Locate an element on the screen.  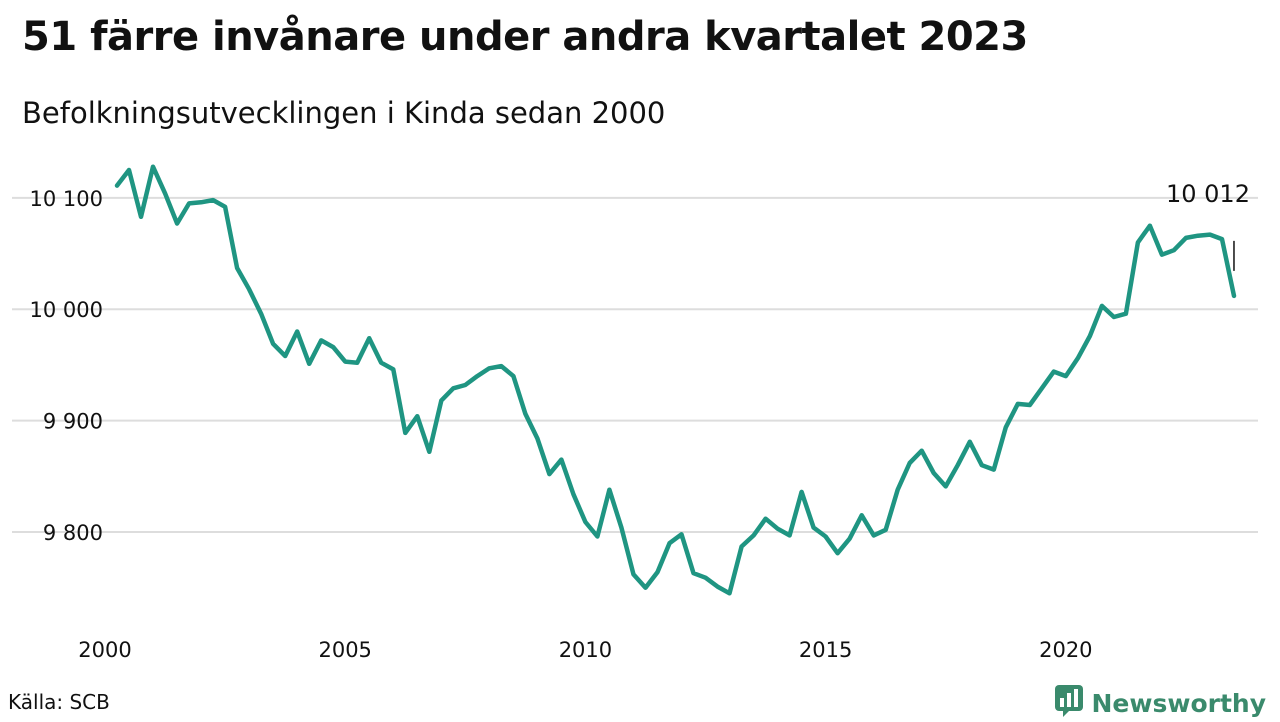
y-tick-label: 10 100 is located at coordinates (66, 199).